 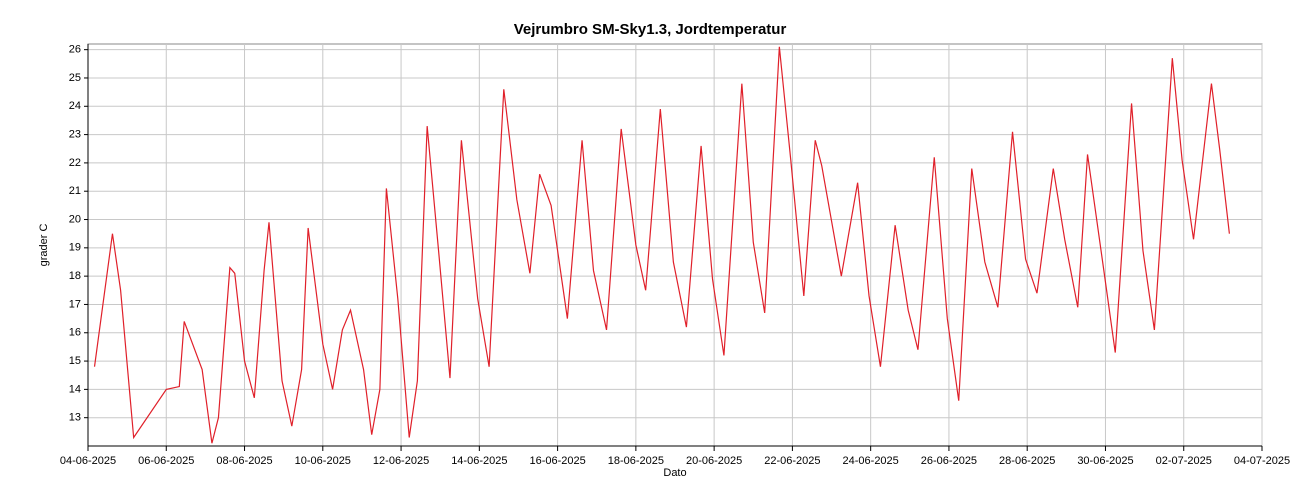 What do you see at coordinates (44, 245) in the screenshot?
I see `y-axis-label: grader C` at bounding box center [44, 245].